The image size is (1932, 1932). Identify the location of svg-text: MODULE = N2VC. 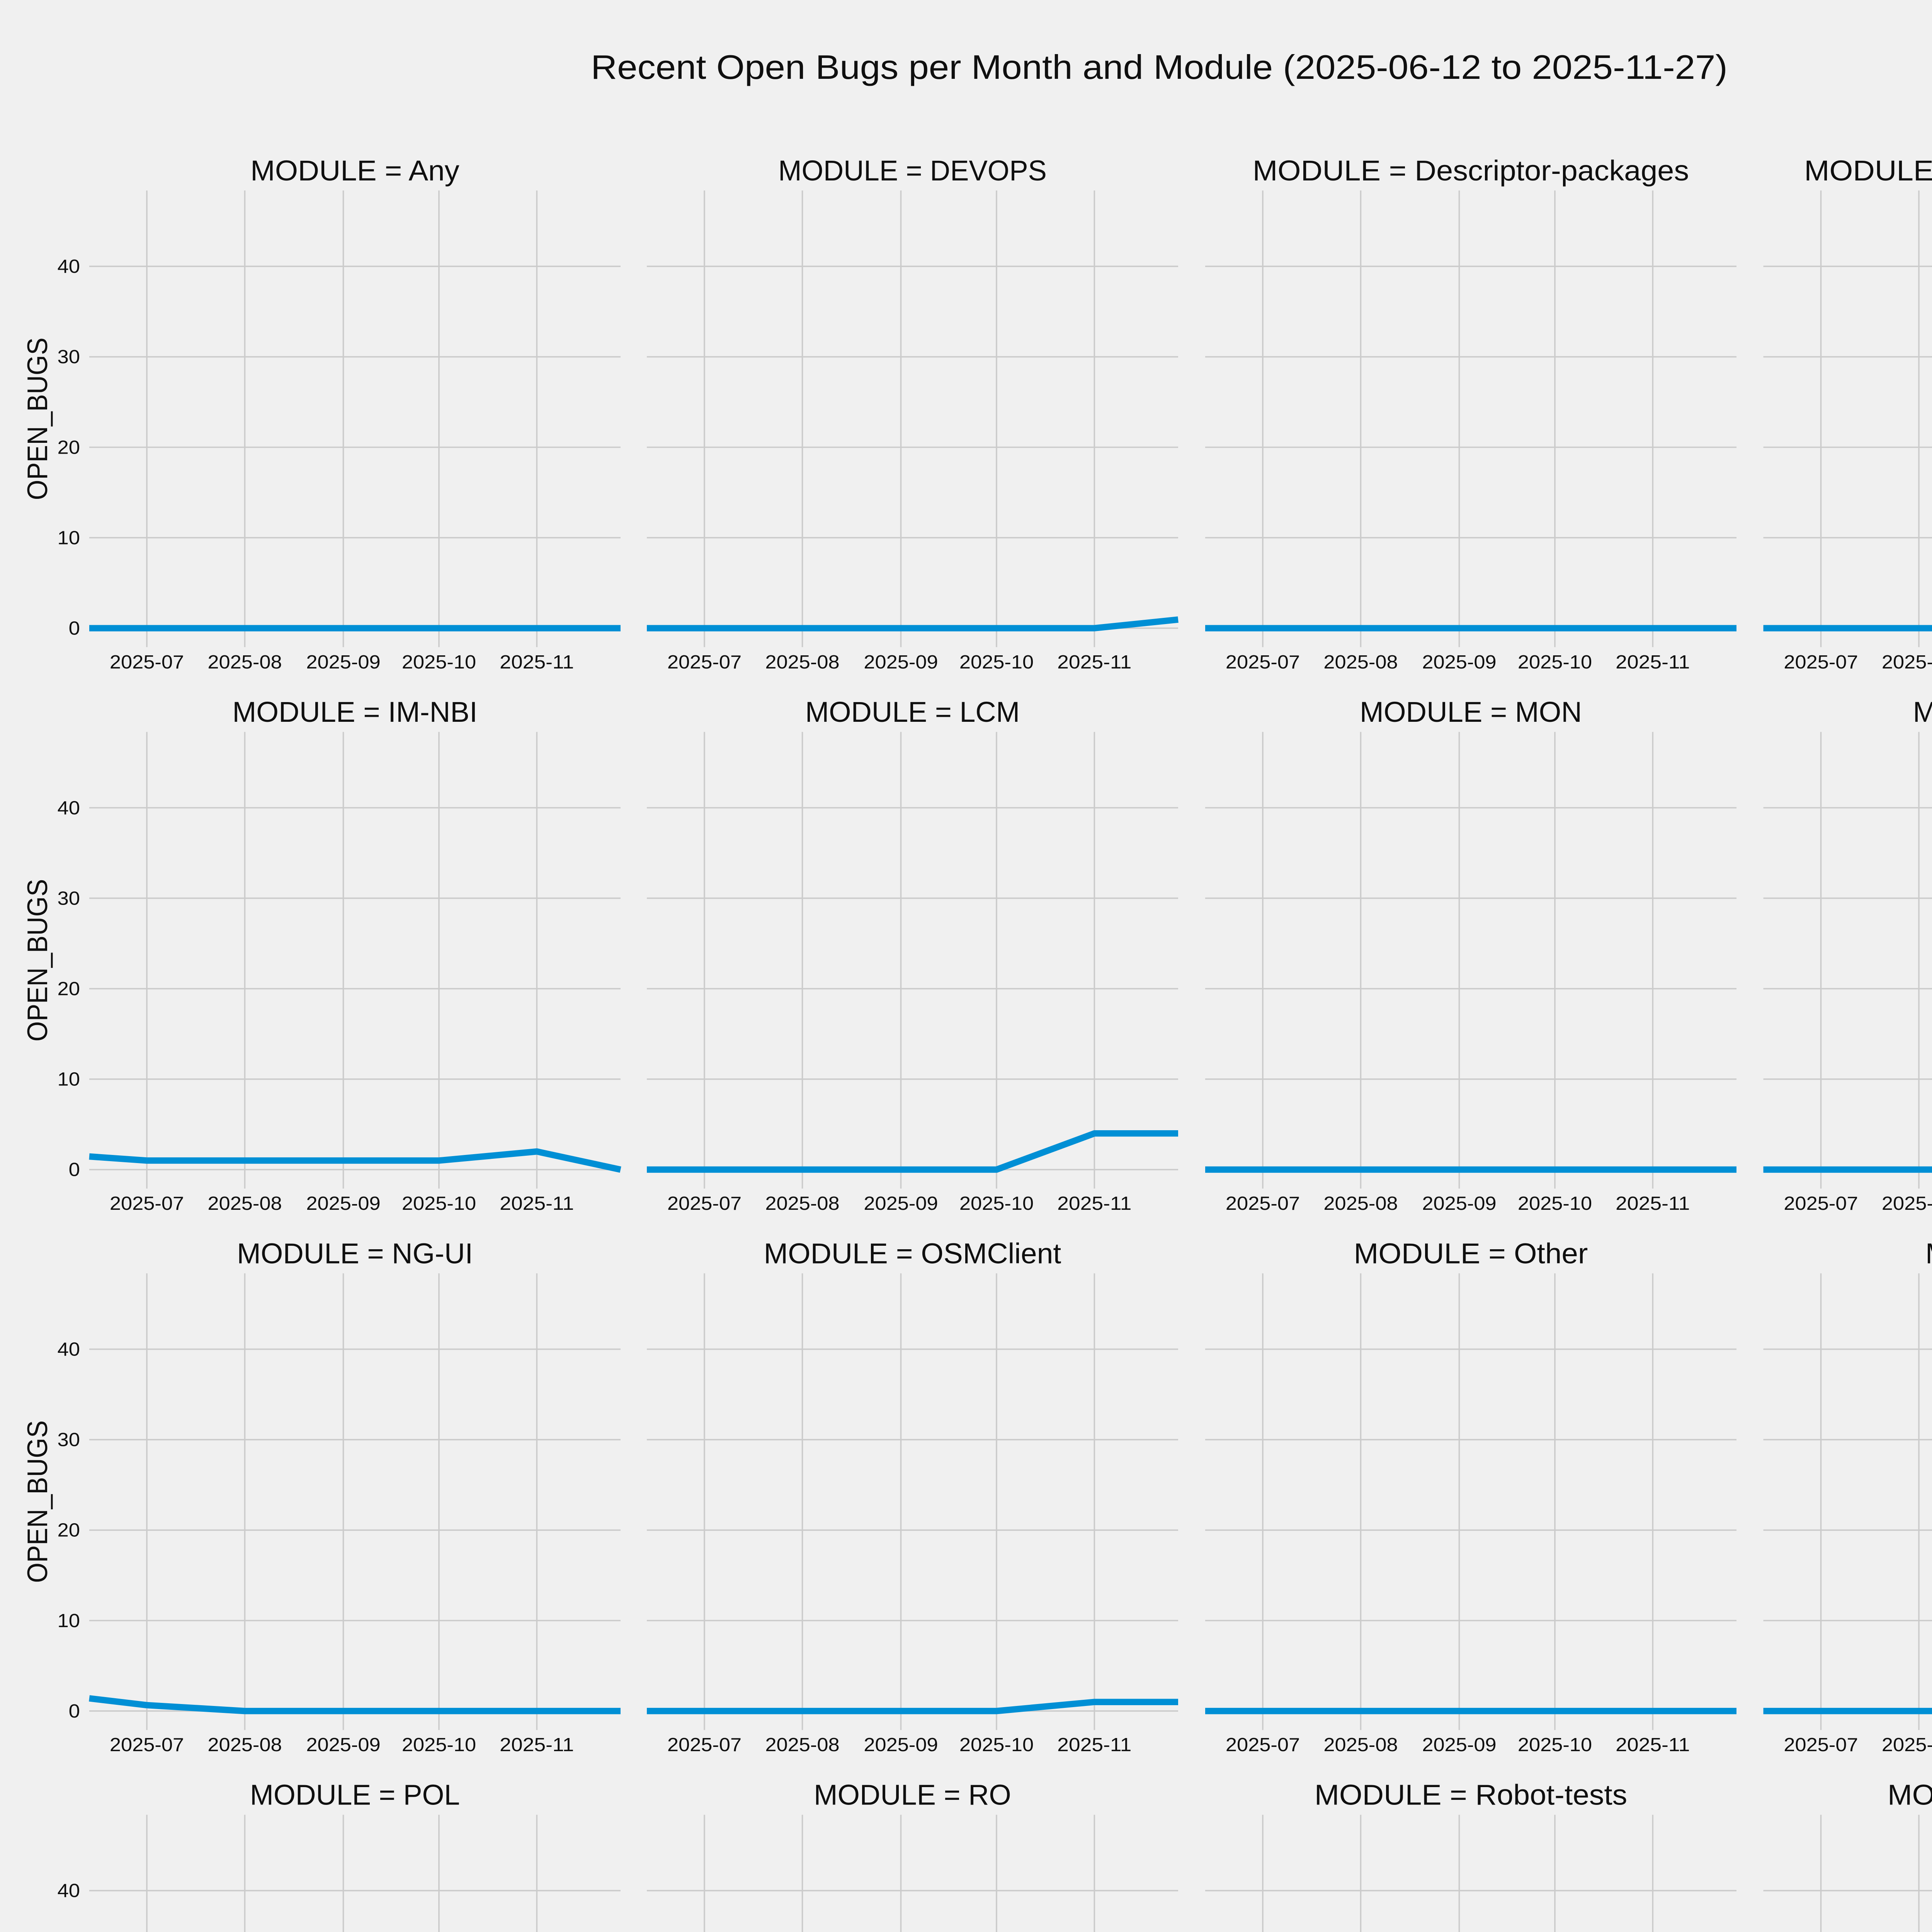
(1923, 712).